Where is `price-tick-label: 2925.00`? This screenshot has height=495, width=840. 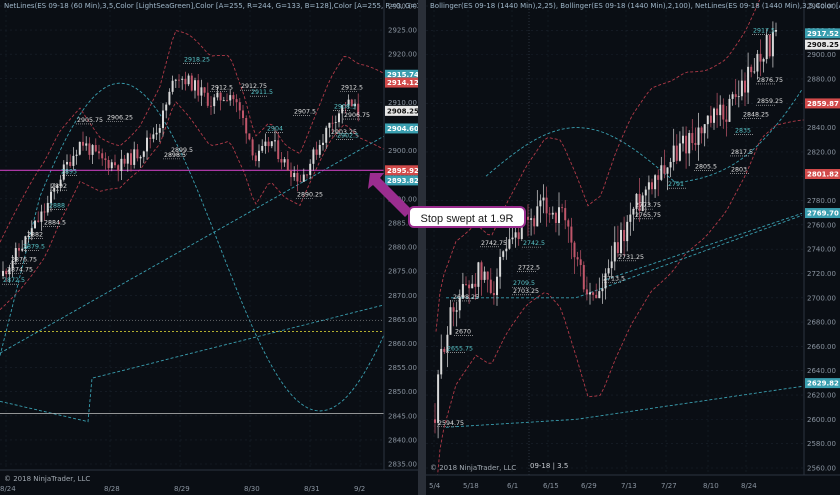
price-tick-label: 2925.00 is located at coordinates (402, 31).